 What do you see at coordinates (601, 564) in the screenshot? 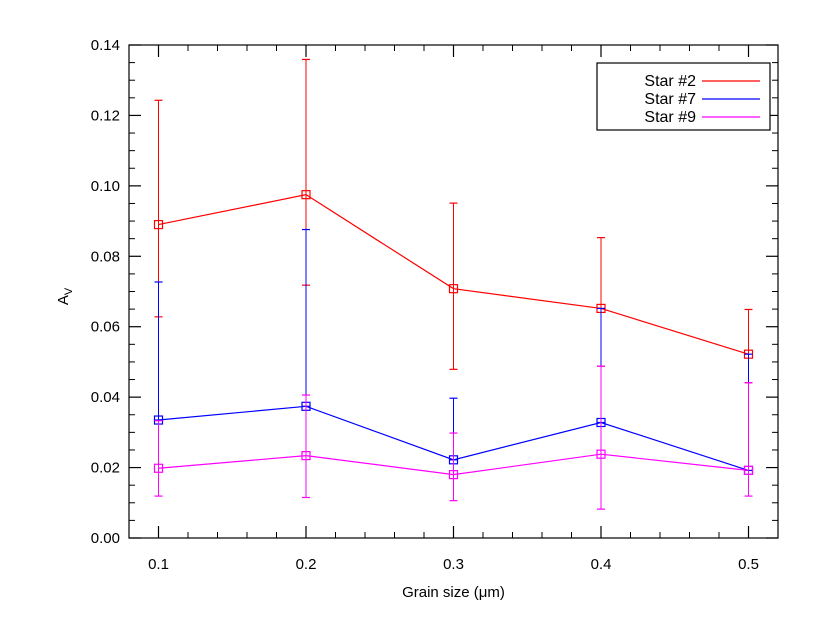
I see `x-tick-label: 0.4` at bounding box center [601, 564].